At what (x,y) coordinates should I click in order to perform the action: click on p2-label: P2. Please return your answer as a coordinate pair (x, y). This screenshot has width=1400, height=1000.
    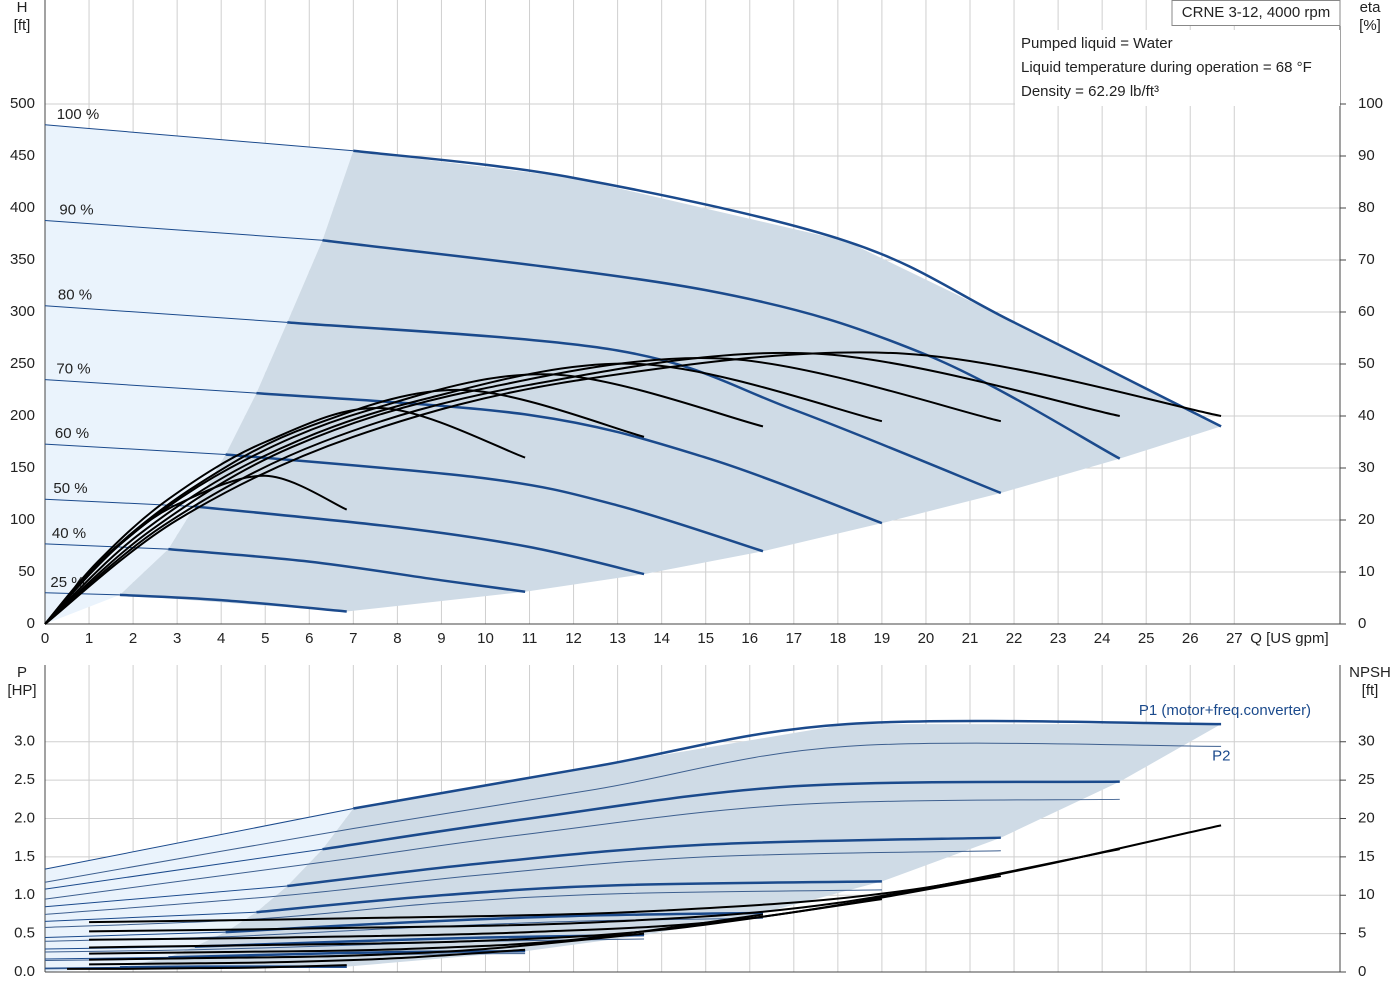
    Looking at the image, I should click on (1221, 755).